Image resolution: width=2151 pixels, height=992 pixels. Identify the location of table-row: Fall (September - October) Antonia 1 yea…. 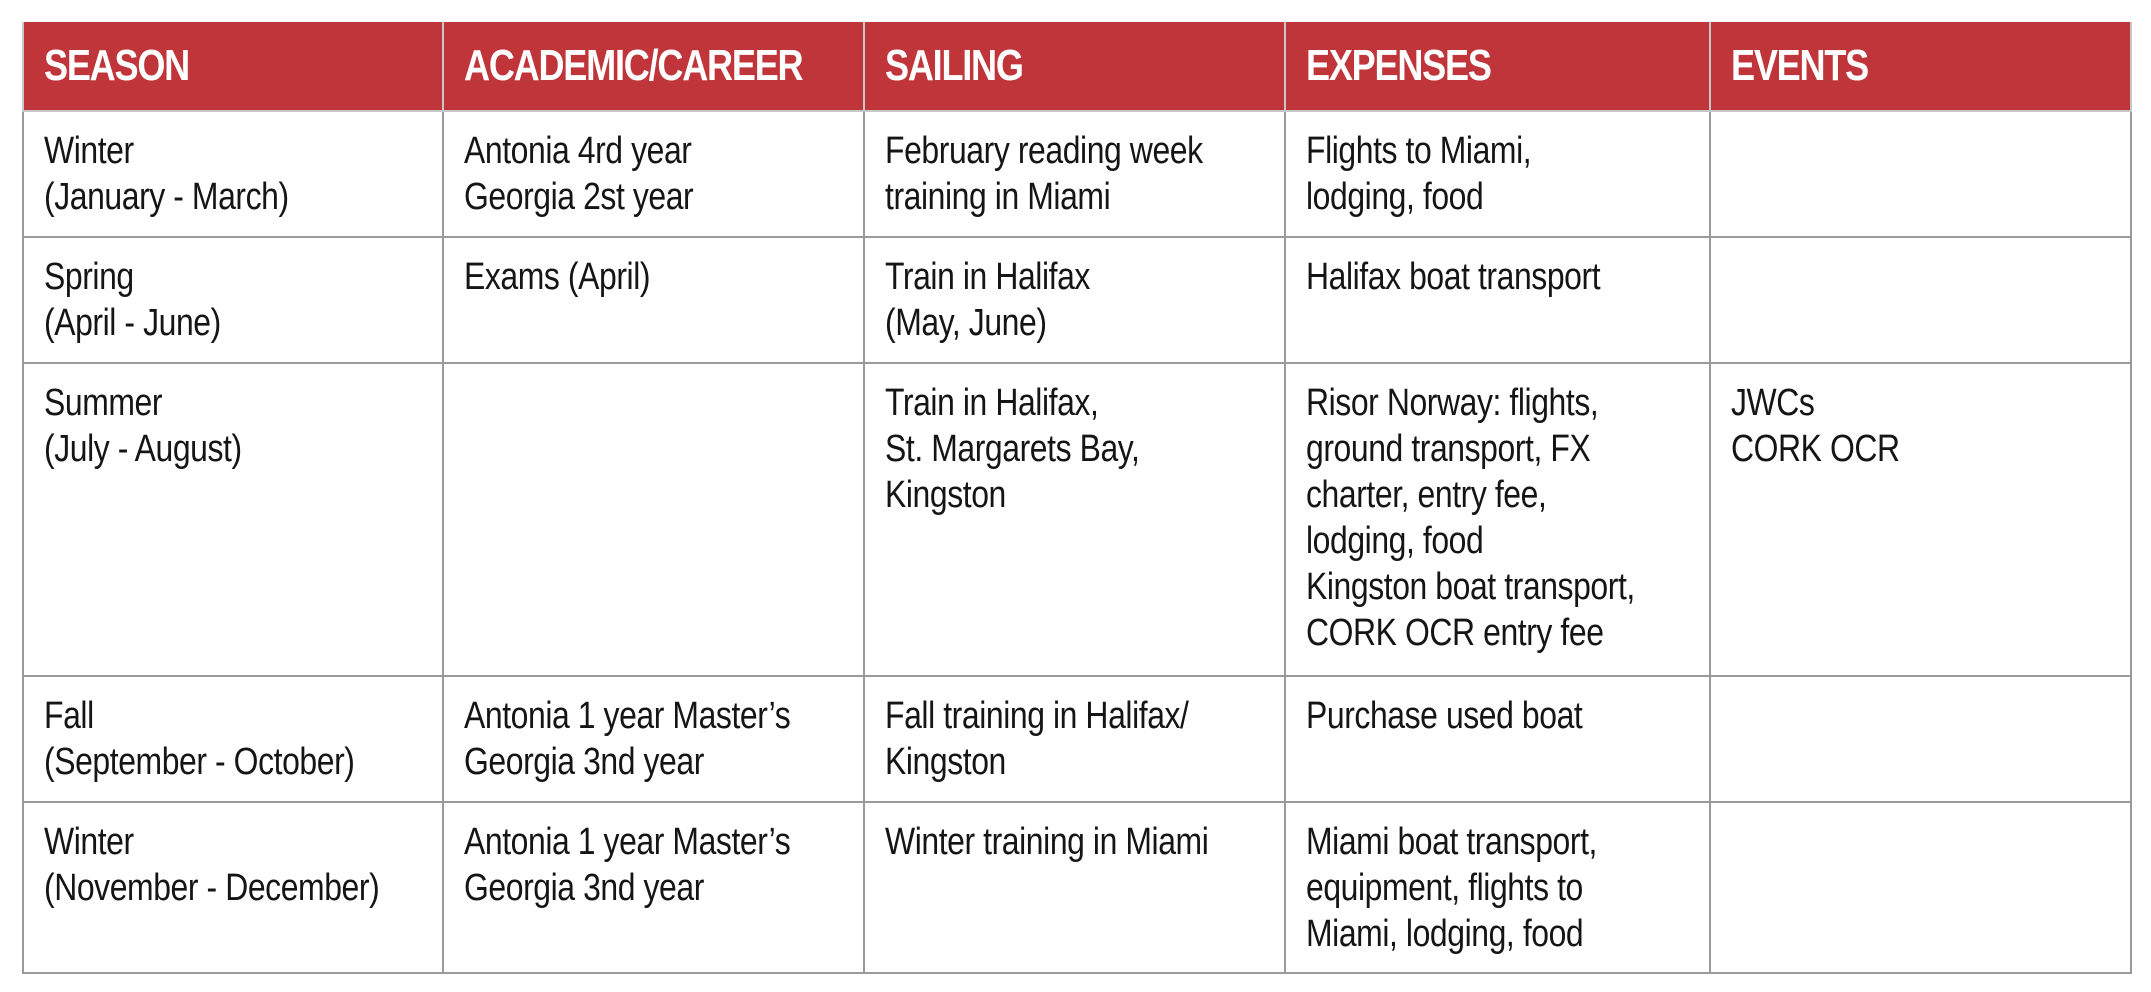
(1077, 739).